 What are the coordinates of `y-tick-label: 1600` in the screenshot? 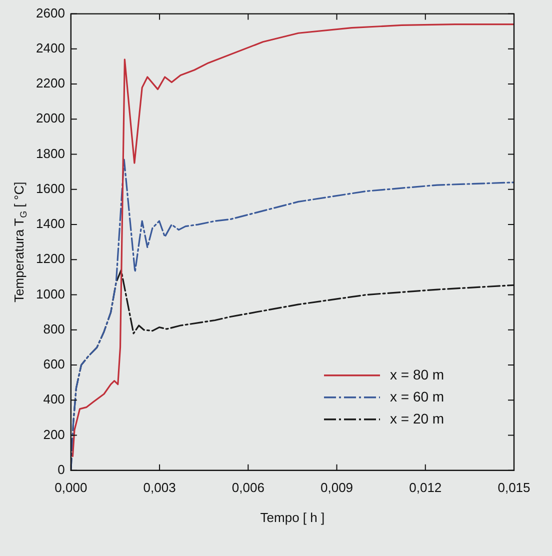 It's located at (50, 188).